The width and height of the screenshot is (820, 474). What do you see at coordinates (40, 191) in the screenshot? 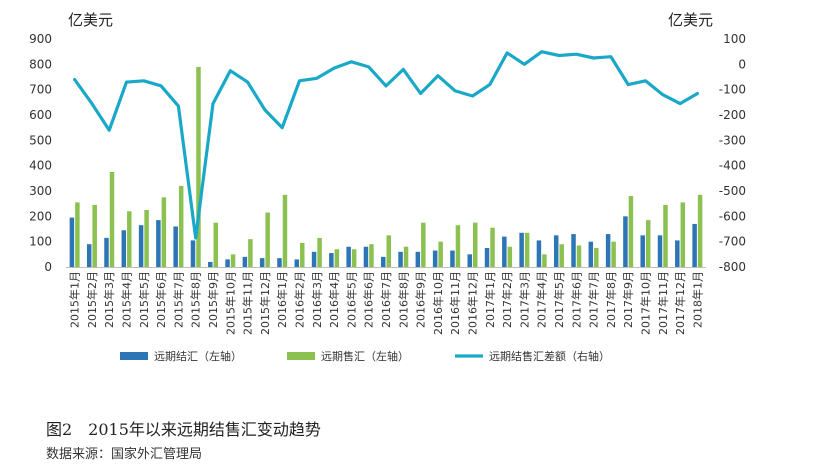
I see `y-left-tick-label: 300` at bounding box center [40, 191].